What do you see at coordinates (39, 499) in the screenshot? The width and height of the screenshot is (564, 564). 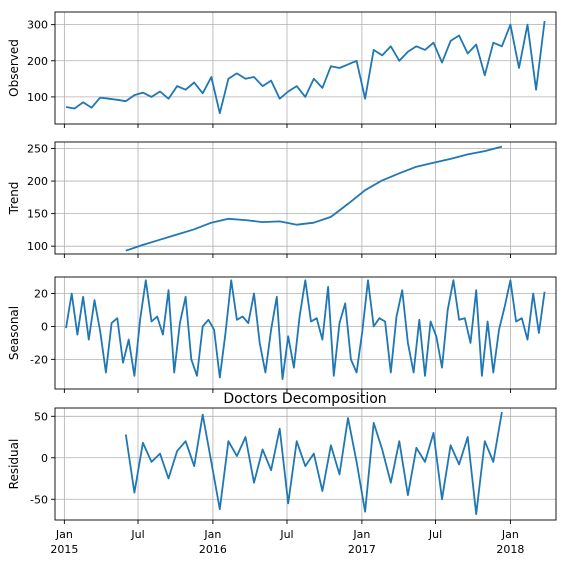 I see `y-tick-label: -50` at bounding box center [39, 499].